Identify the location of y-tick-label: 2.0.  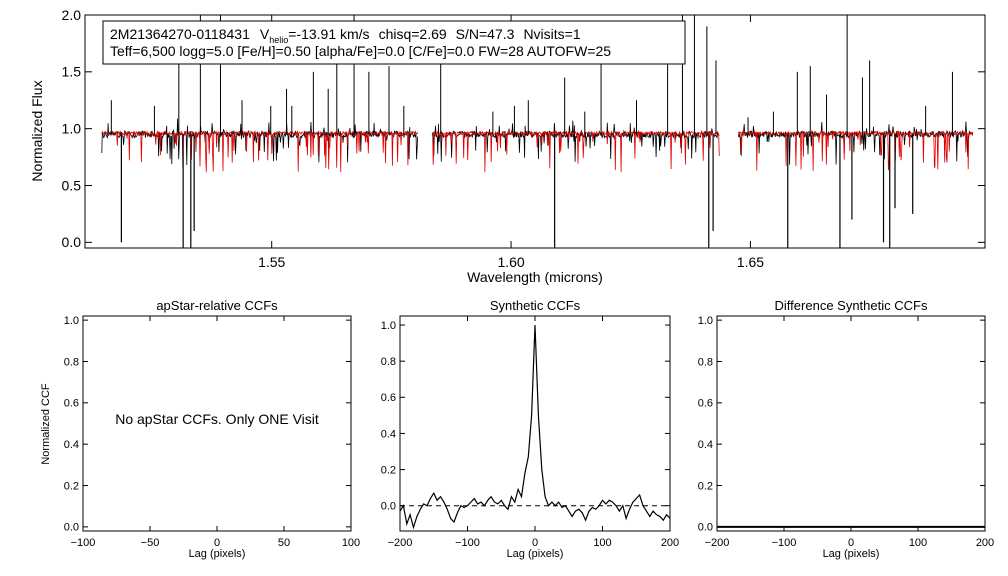
(72, 15).